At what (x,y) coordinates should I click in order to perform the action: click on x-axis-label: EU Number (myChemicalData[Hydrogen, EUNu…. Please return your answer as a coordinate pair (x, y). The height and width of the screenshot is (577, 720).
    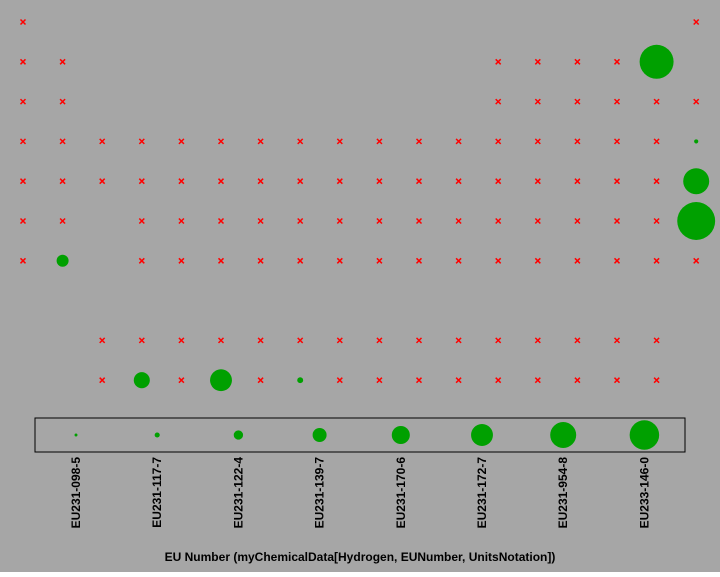
    Looking at the image, I should click on (360, 557).